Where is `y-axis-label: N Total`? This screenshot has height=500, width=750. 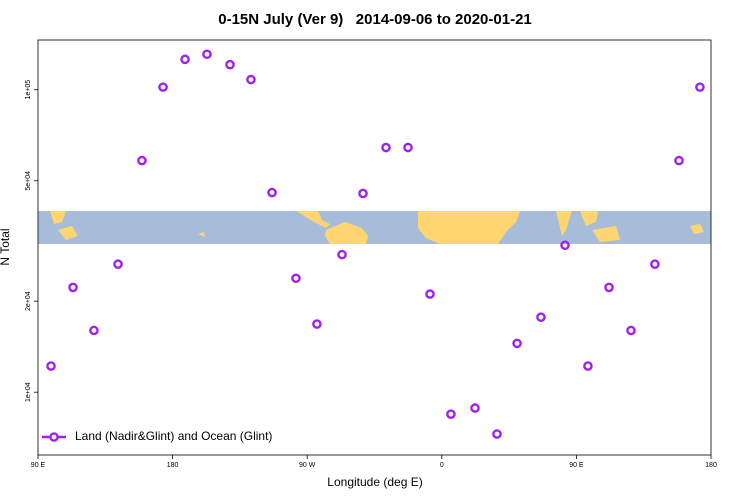 y-axis-label: N Total is located at coordinates (6, 246).